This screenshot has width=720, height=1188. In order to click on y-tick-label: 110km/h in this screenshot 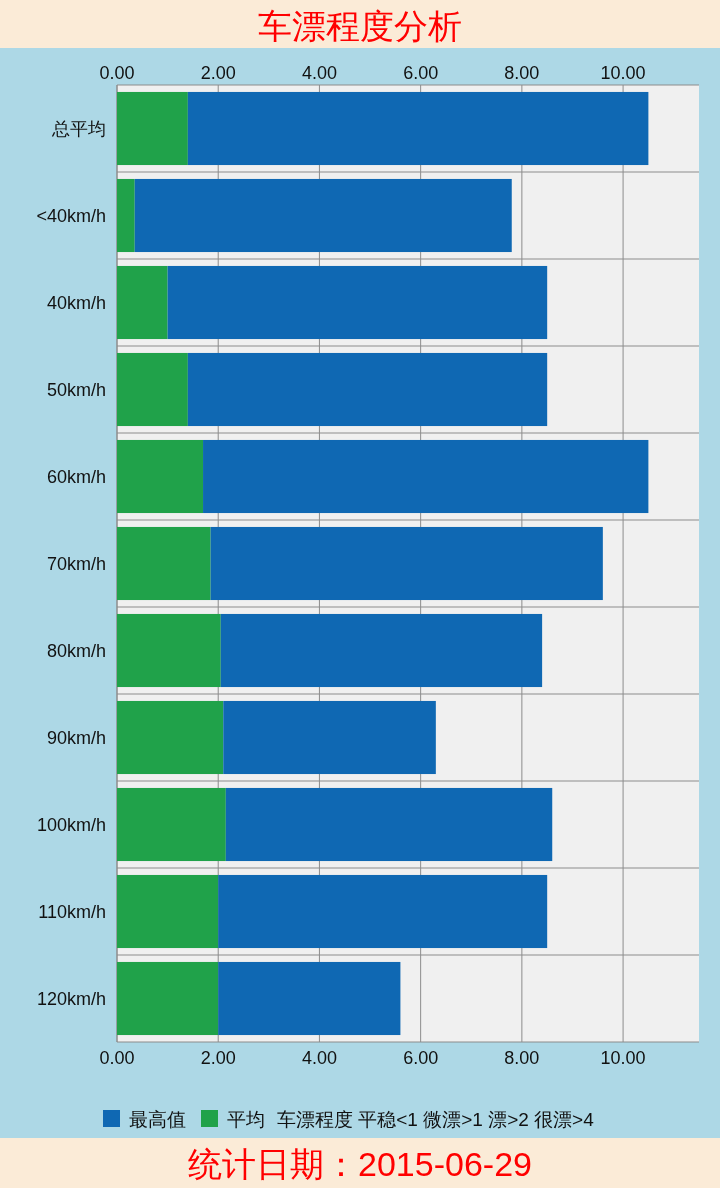, I will do `click(72, 911)`.